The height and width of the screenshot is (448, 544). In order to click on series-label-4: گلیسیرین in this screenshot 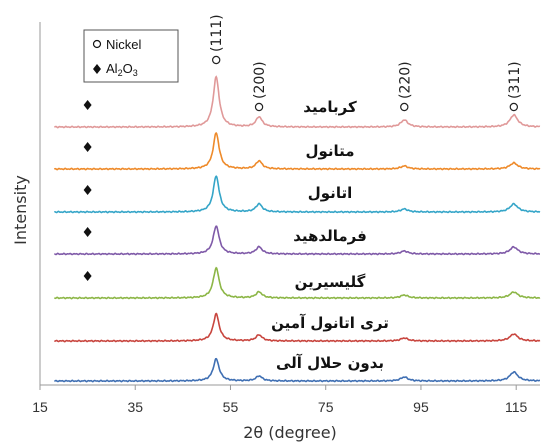, I will do `click(330, 282)`.